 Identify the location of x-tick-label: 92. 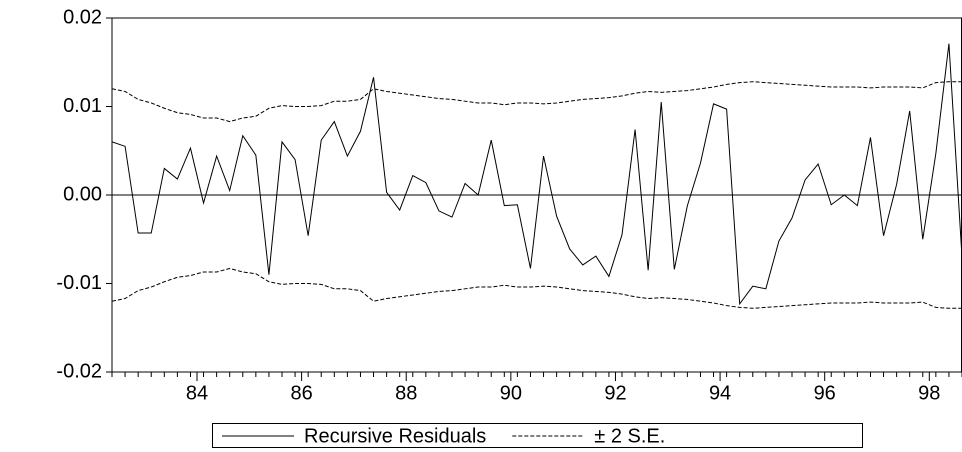
(615, 393).